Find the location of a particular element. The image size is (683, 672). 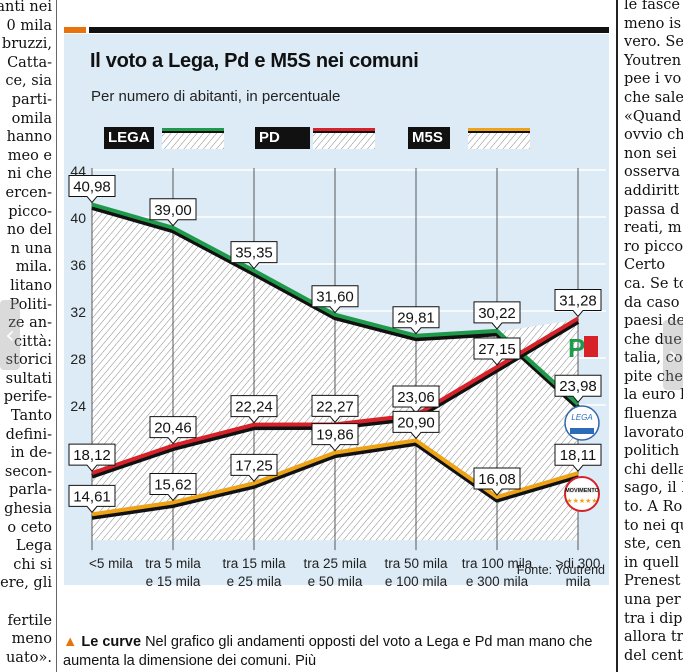

article-line: secon- is located at coordinates (28, 471).